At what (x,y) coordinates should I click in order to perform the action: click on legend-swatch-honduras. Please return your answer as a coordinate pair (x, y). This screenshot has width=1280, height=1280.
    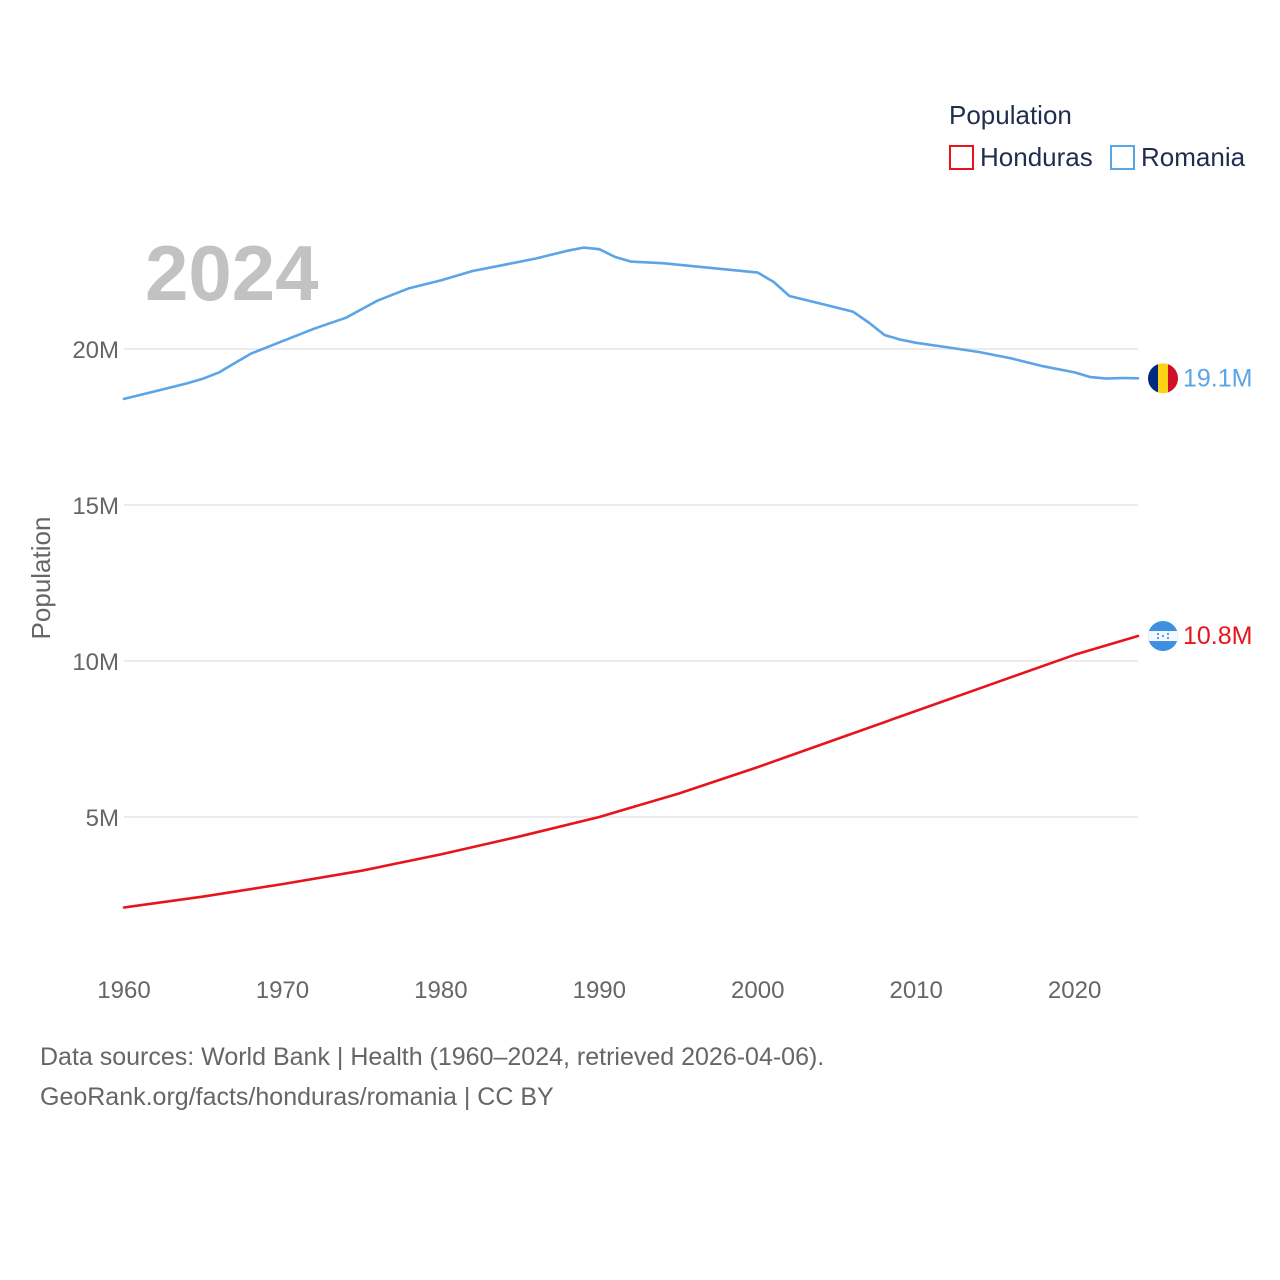
    Looking at the image, I should click on (961, 157).